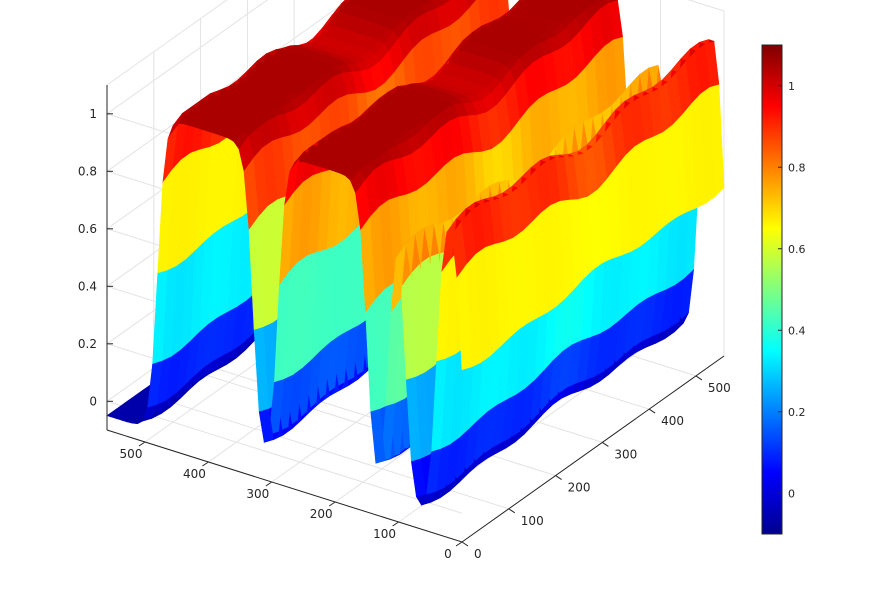 The image size is (887, 601). What do you see at coordinates (478, 554) in the screenshot?
I see `y-tick-label: 0` at bounding box center [478, 554].